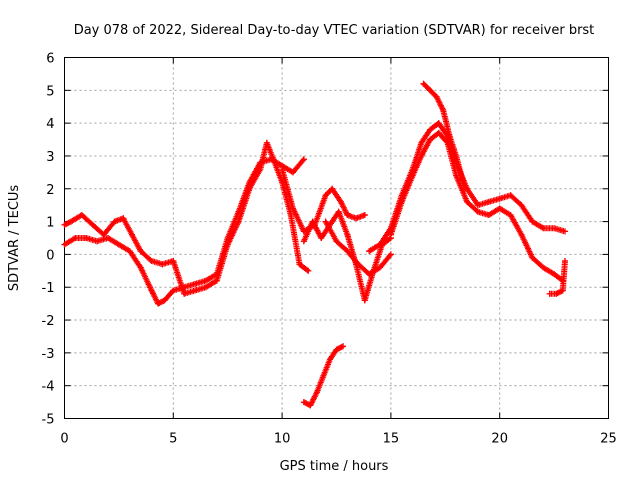 The height and width of the screenshot is (480, 640). I want to click on y-tick-label: 1, so click(50, 223).